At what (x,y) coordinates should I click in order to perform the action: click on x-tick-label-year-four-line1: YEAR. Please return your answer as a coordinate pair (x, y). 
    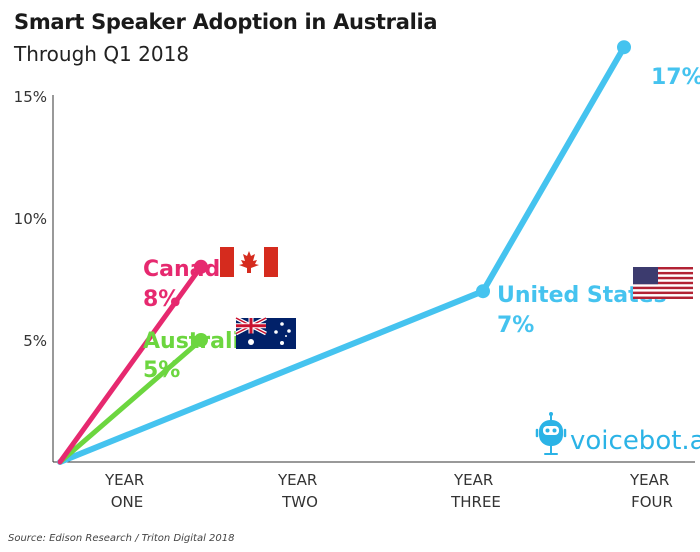
    Looking at the image, I should click on (649, 480).